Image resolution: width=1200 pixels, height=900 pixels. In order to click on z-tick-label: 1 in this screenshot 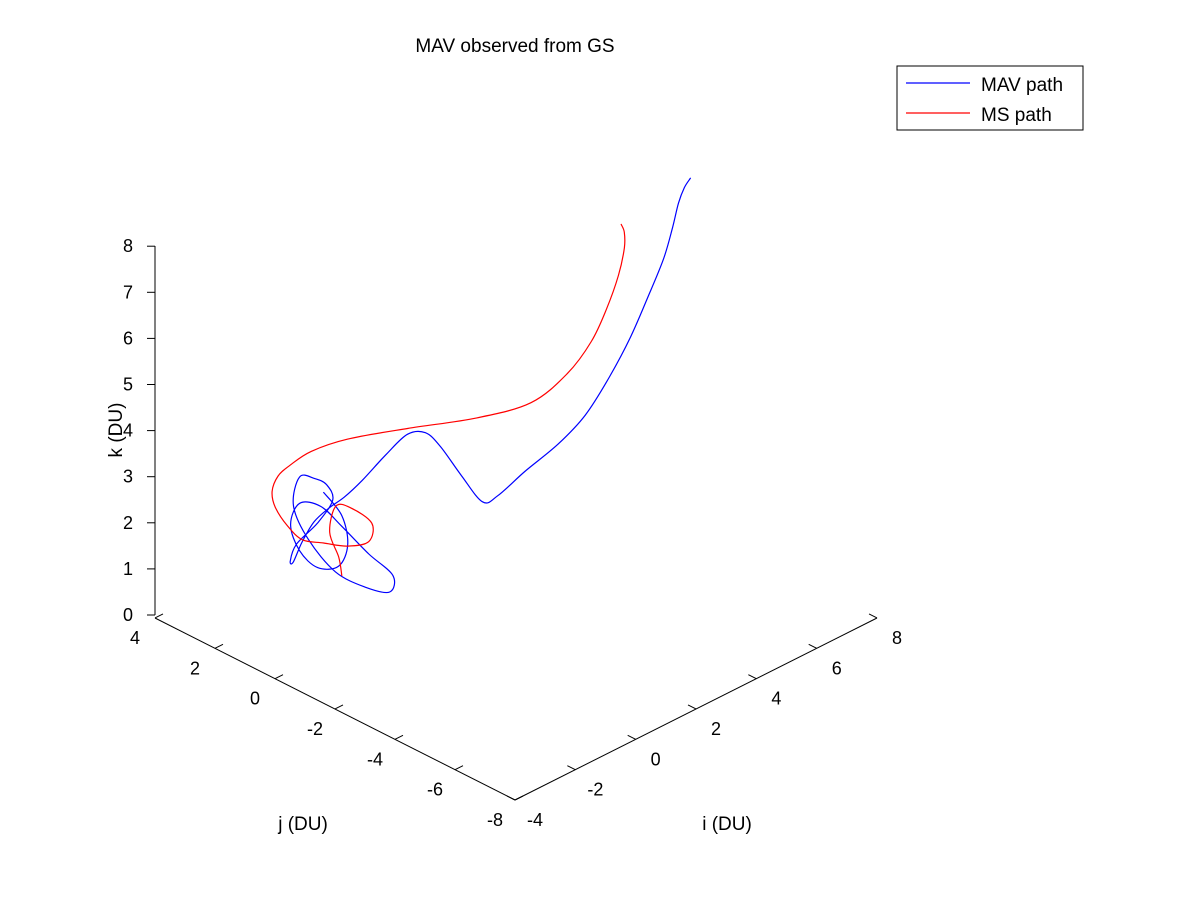, I will do `click(128, 569)`.